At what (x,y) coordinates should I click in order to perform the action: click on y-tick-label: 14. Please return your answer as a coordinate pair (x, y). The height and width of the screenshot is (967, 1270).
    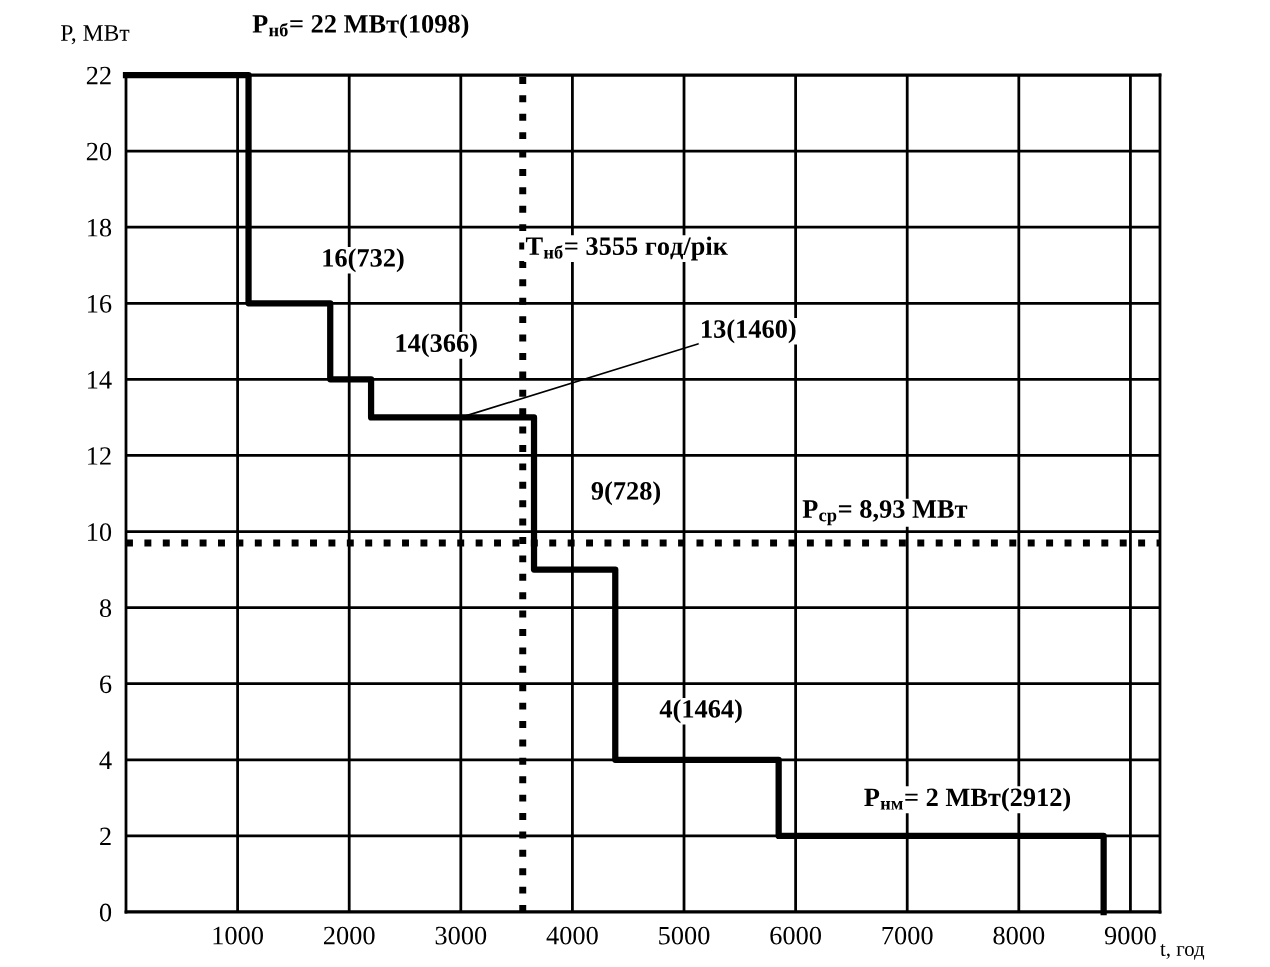
    Looking at the image, I should click on (100, 380).